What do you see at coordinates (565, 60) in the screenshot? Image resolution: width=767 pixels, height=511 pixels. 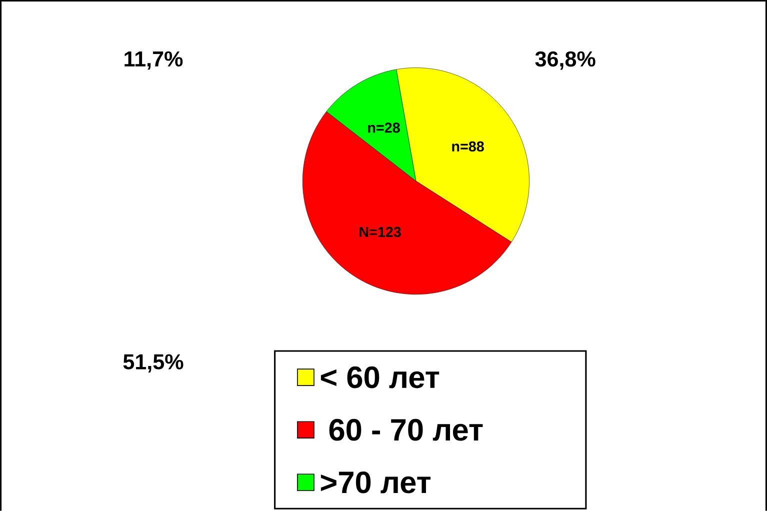 I see `text: 36,8%` at bounding box center [565, 60].